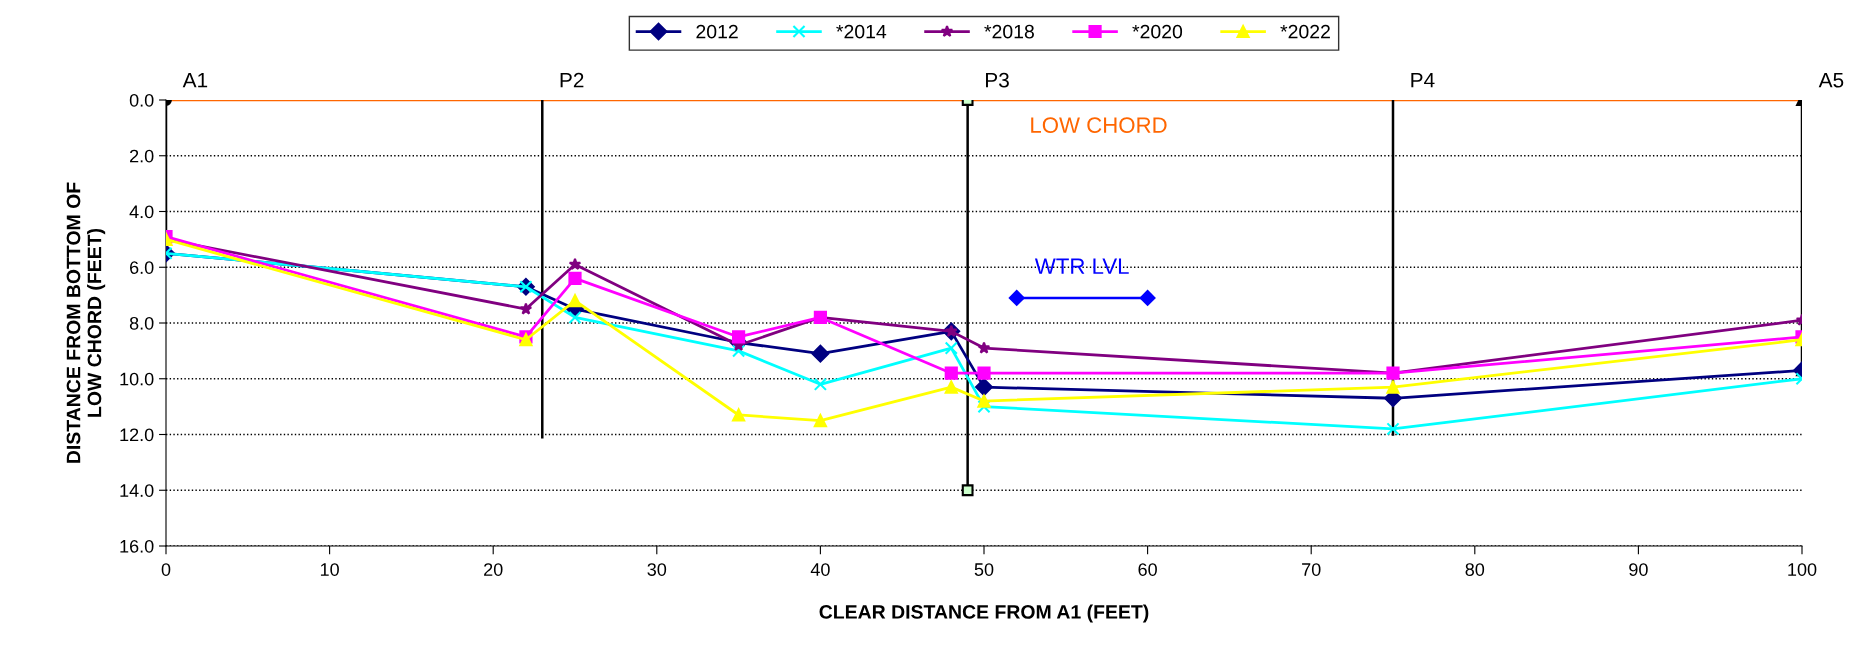  What do you see at coordinates (141, 323) in the screenshot?
I see `y-tick-label: 8.0` at bounding box center [141, 323].